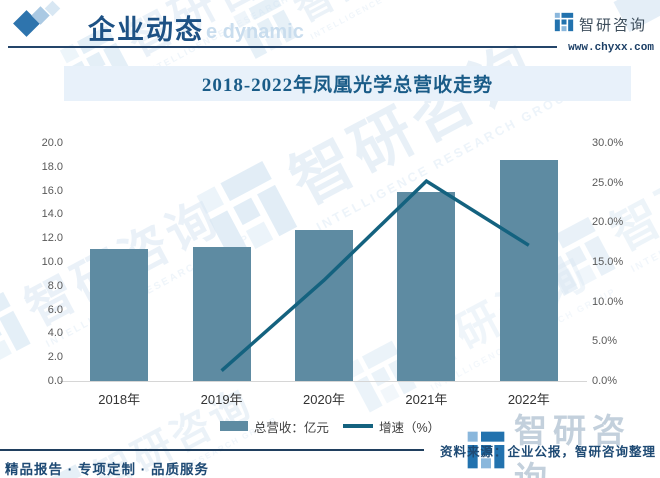 The height and width of the screenshot is (478, 660). I want to click on y-axis-tick-label: 14.0, so click(52, 214).